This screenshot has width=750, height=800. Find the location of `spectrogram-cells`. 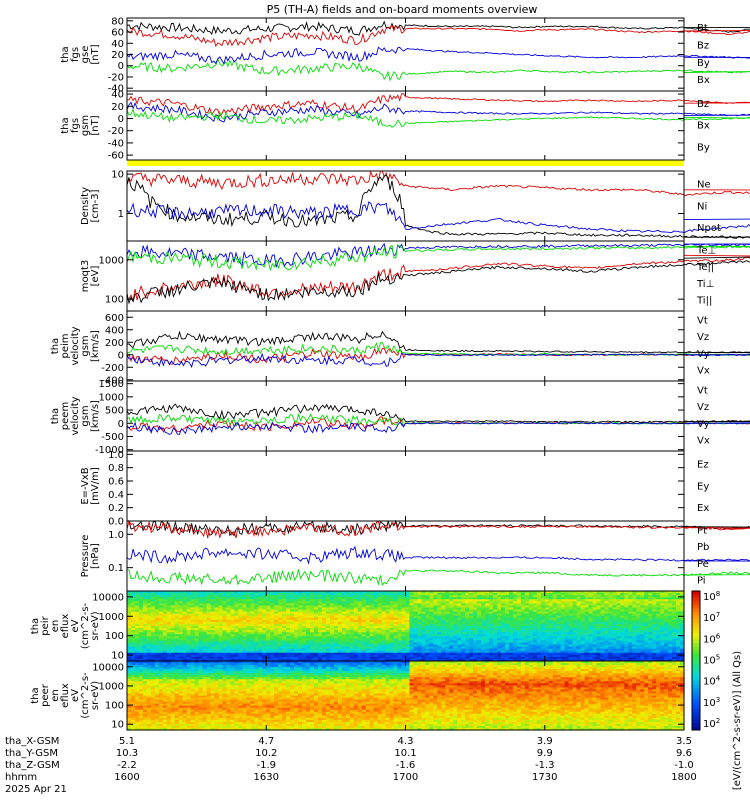

spectrogram-cells is located at coordinates (406, 626).